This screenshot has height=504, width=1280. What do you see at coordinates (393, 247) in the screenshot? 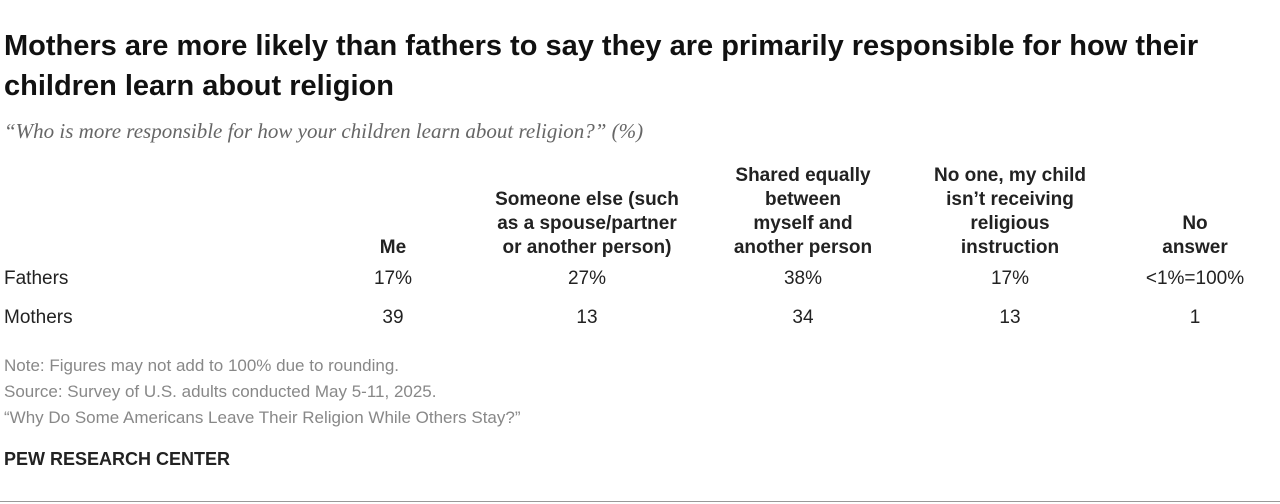
I see `column-header: Me` at bounding box center [393, 247].